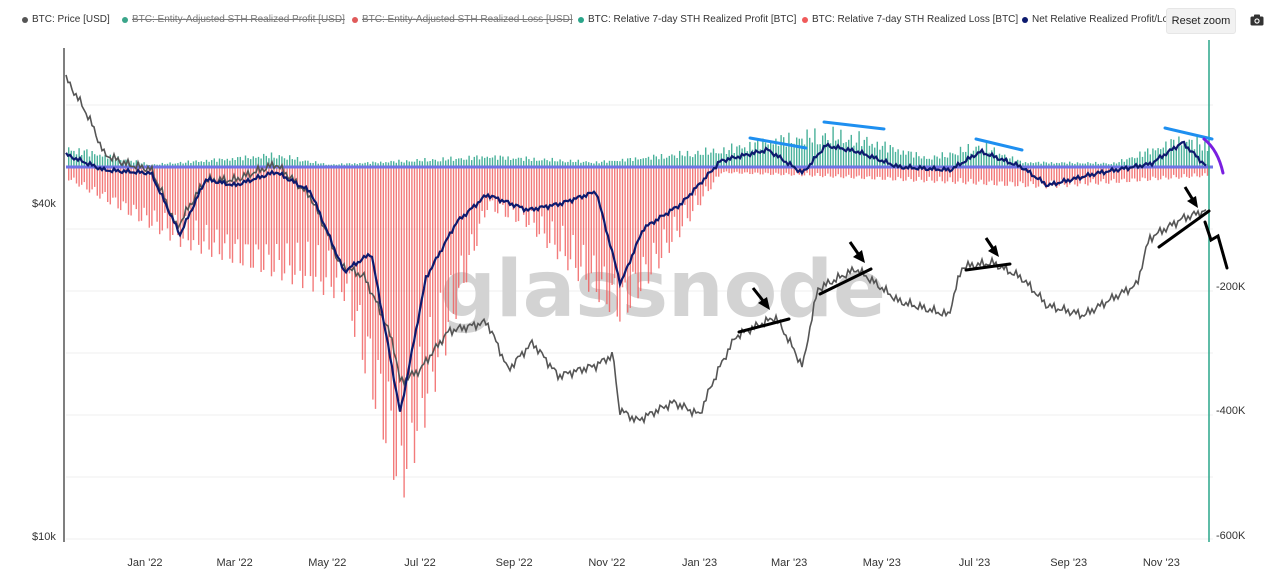 The width and height of the screenshot is (1280, 586). What do you see at coordinates (1201, 21) in the screenshot?
I see `reset-zoom-button: Reset zoom` at bounding box center [1201, 21].